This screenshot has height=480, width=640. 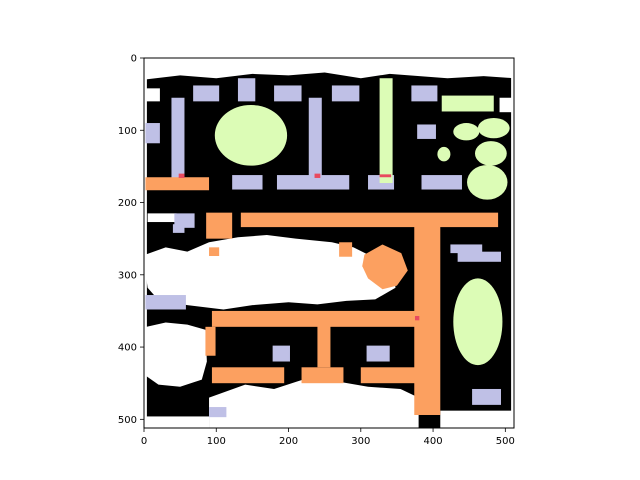 I want to click on y-tick-label: 300, so click(x=127, y=275).